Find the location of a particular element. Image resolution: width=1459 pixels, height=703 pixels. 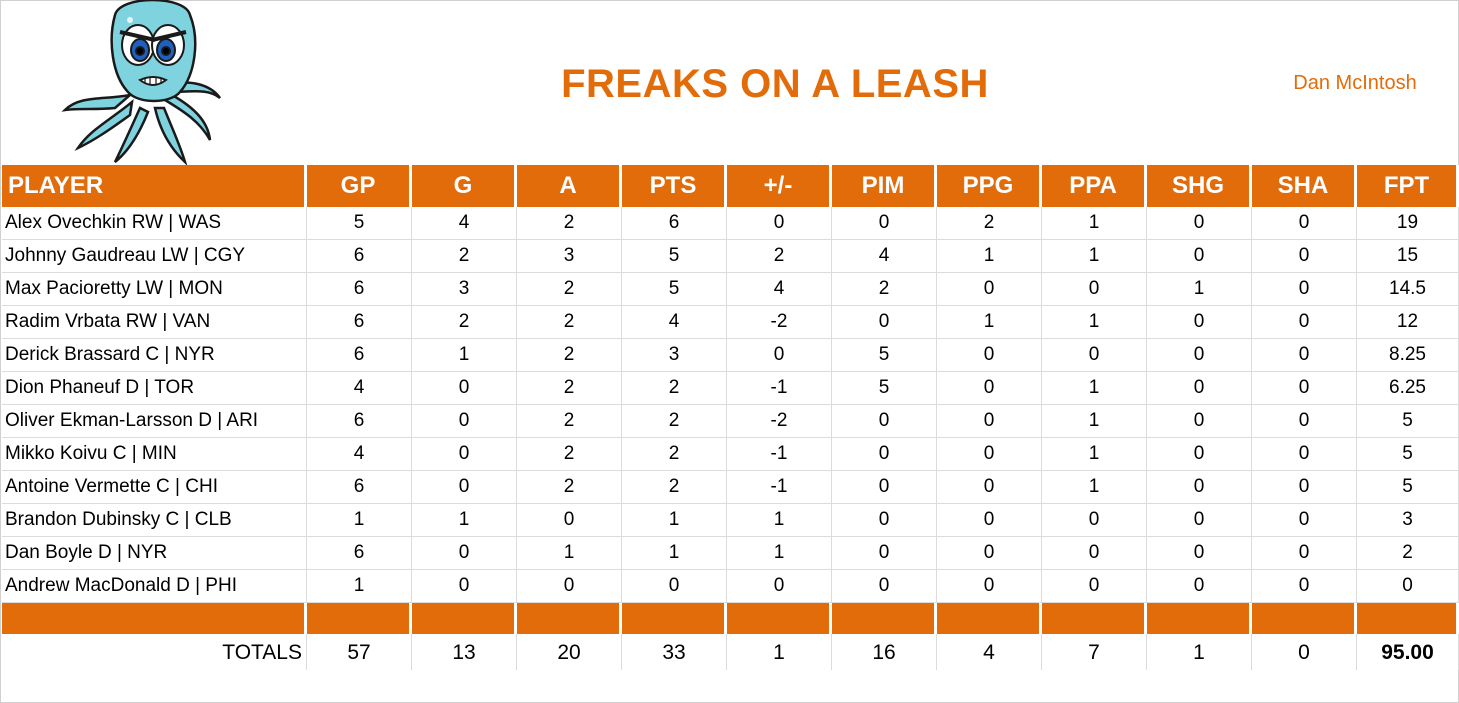

table-row: Max Pacioretty LW | MON 6 3 2 5 4 2 0 0 1 0 14.5 is located at coordinates (730, 289).